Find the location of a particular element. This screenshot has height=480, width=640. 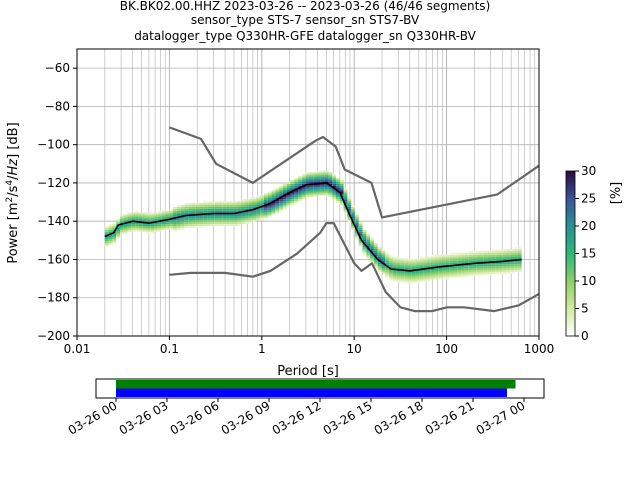

timeline-tick-label: 03-26 03 is located at coordinates (144, 417).